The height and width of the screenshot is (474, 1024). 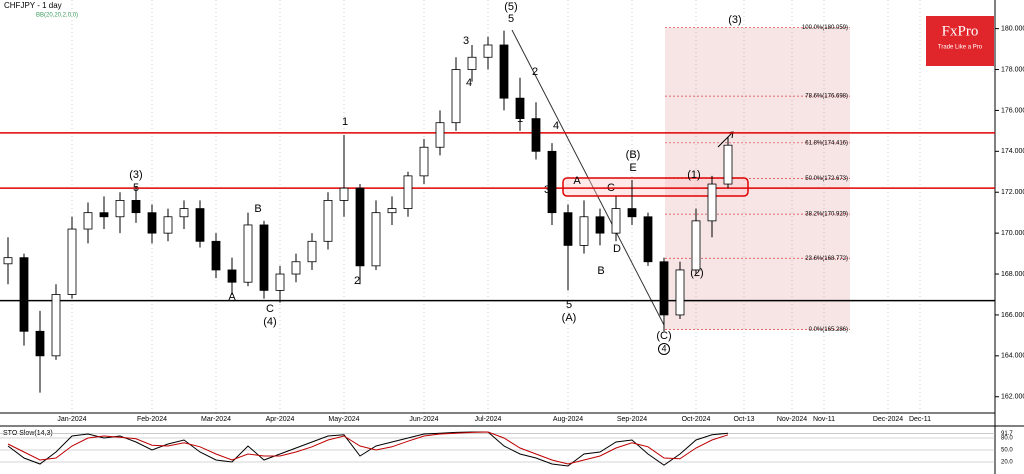 What do you see at coordinates (663, 336) in the screenshot?
I see `wave-label: (C)` at bounding box center [663, 336].